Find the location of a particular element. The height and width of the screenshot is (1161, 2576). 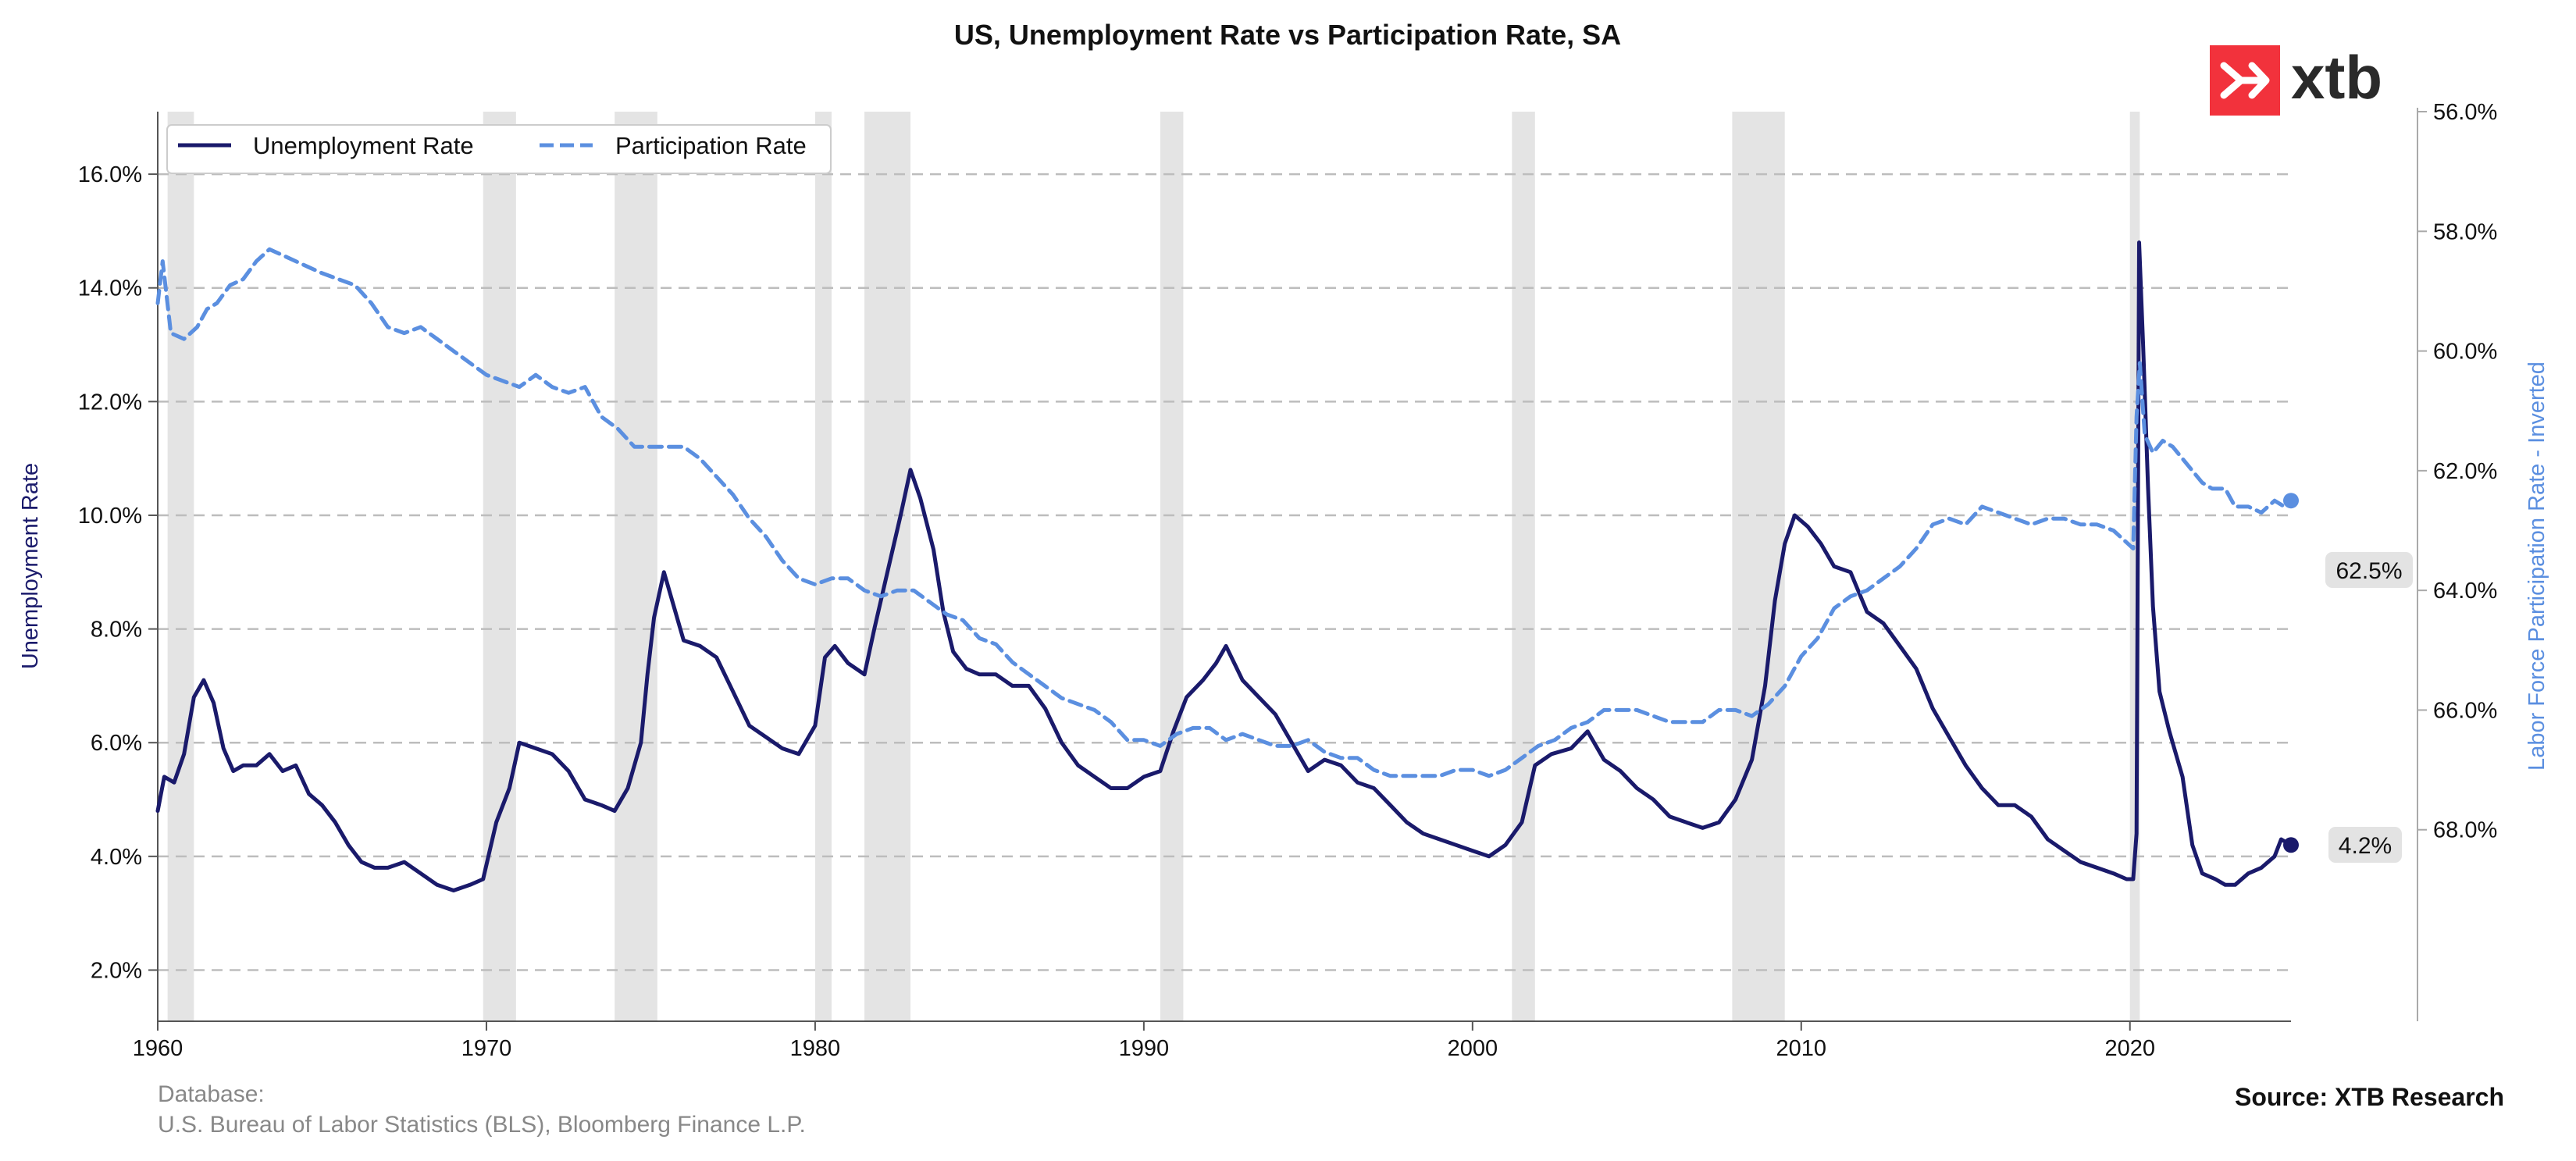

y-right-tick-label: 60.0% is located at coordinates (2465, 352).